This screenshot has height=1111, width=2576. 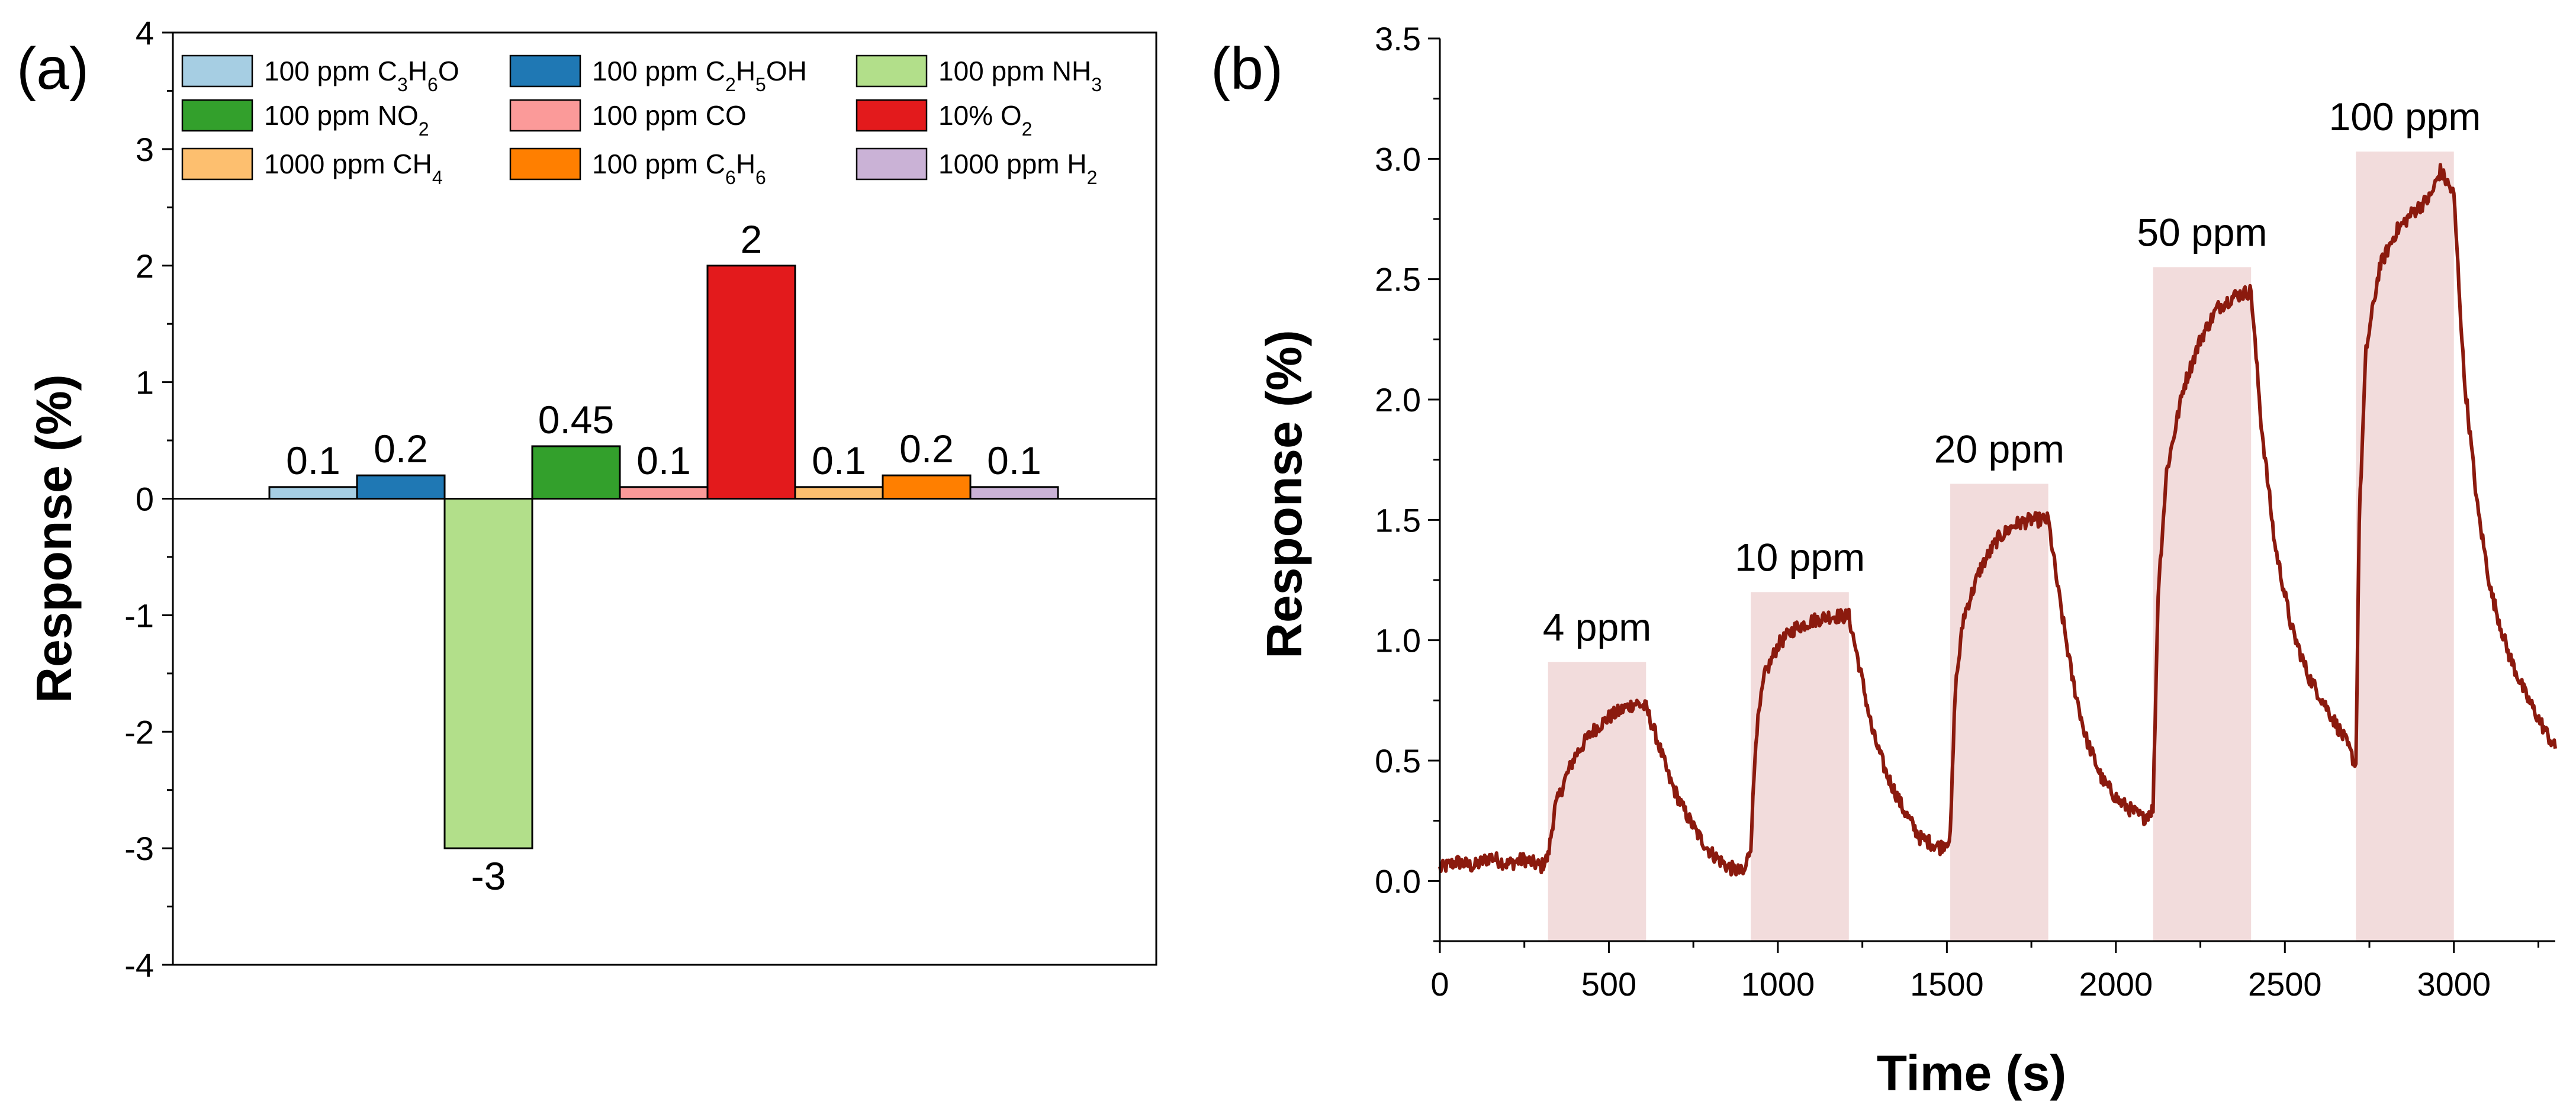 I want to click on panel-b-y-tick-label: 2.0, so click(x=1398, y=399).